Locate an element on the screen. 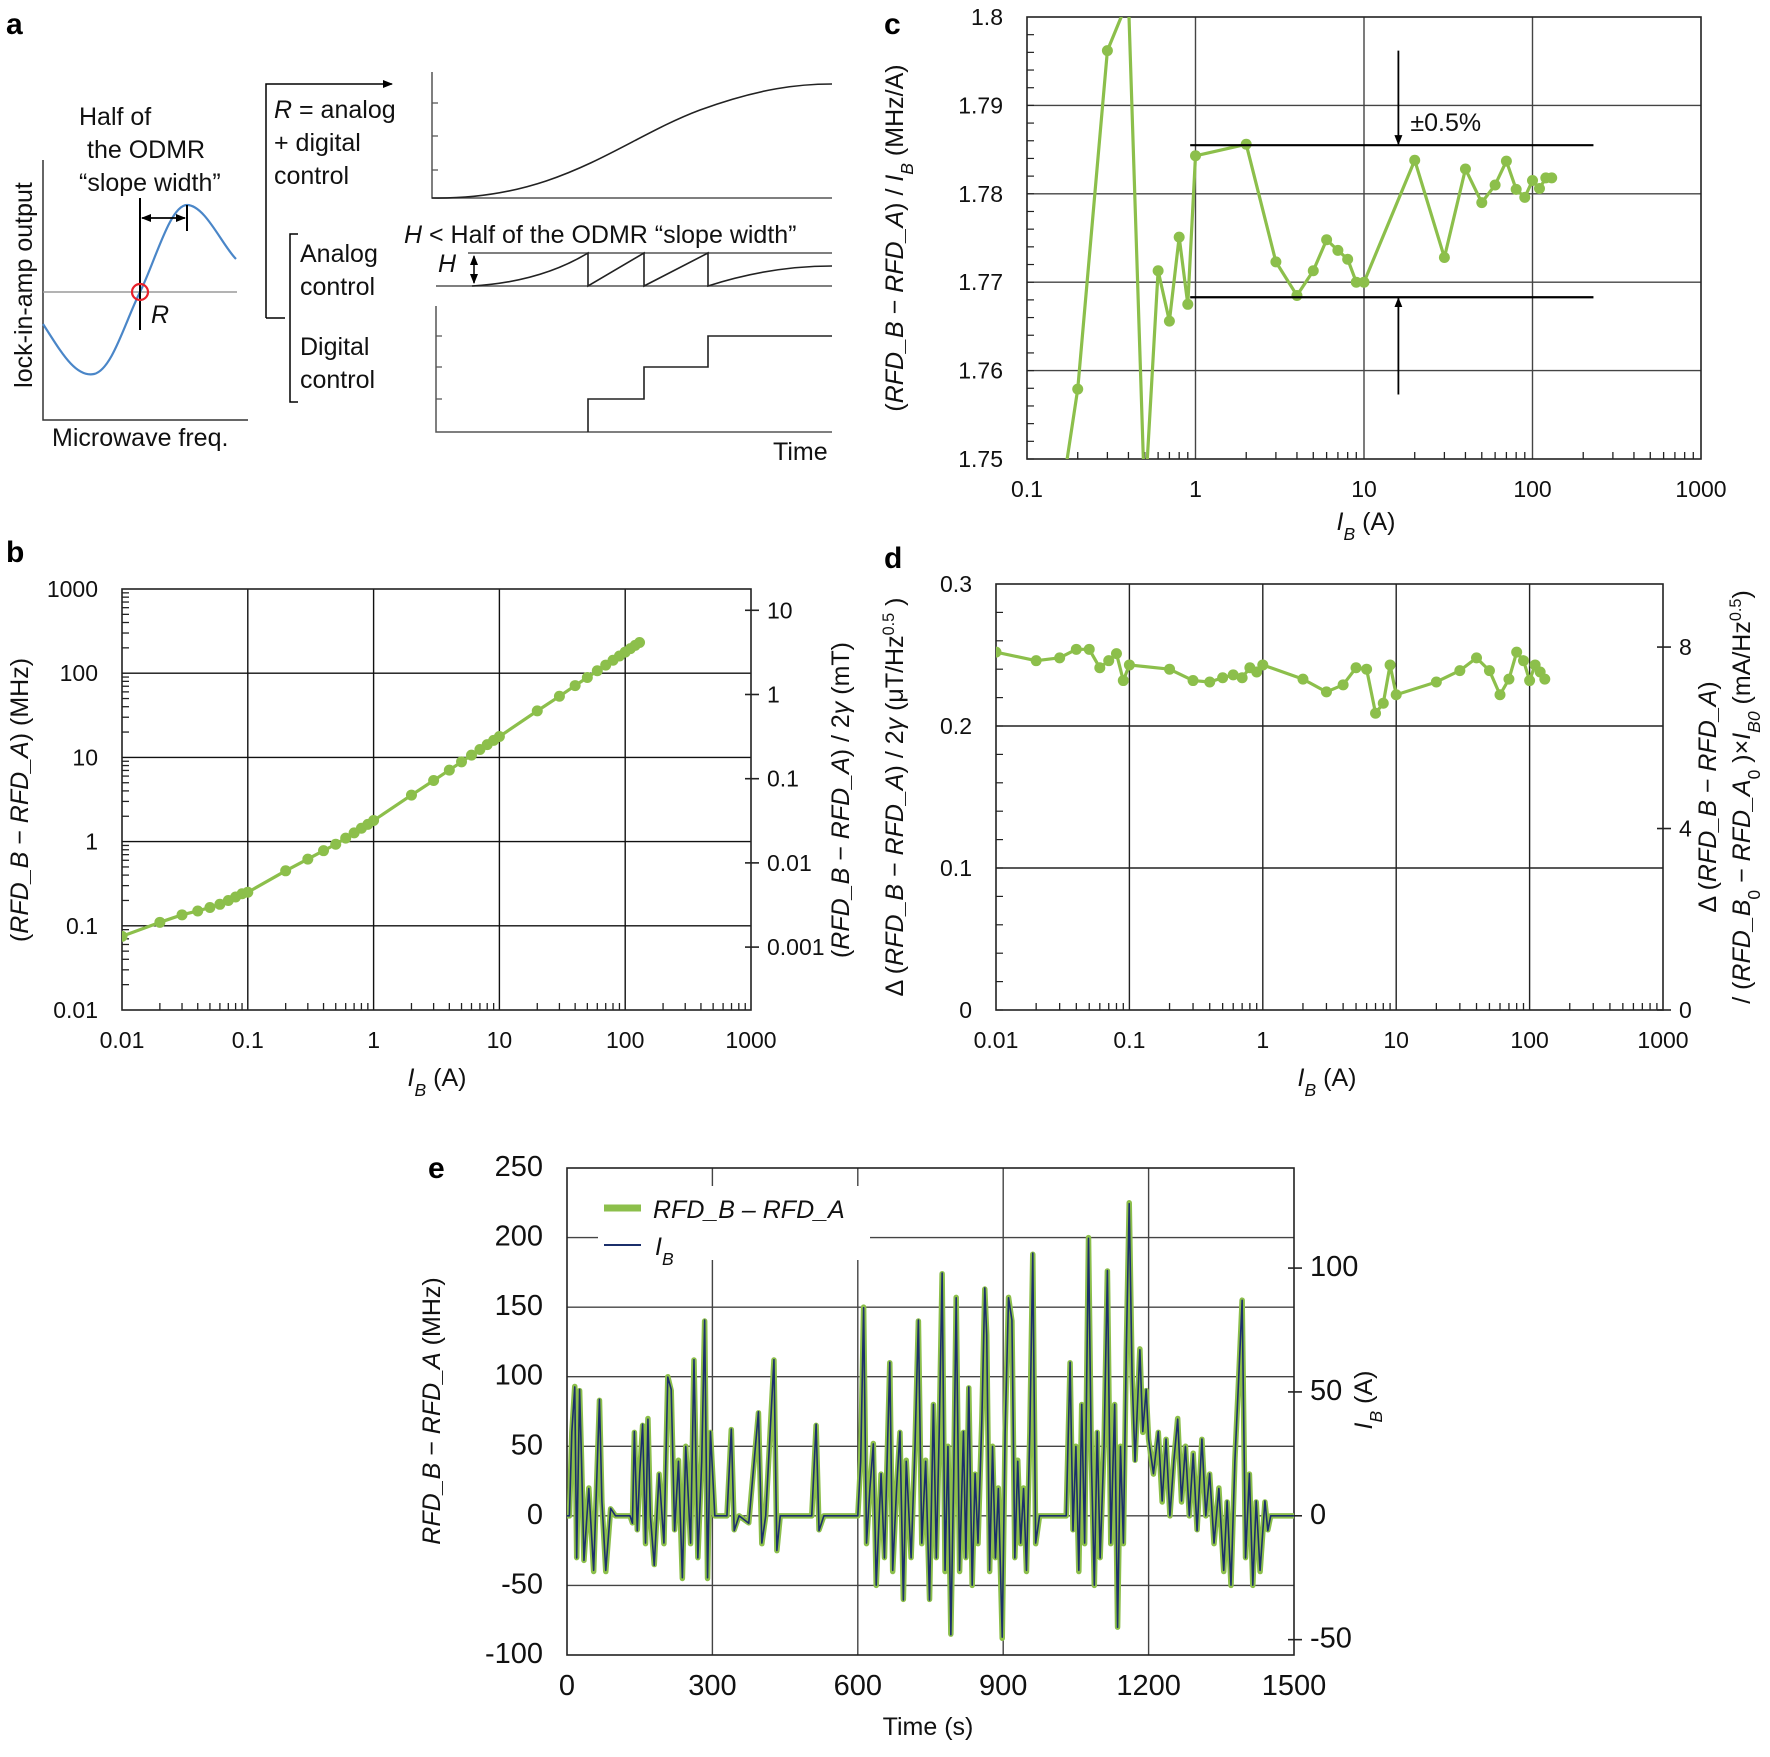  combined-control-curve is located at coordinates (632, 141).